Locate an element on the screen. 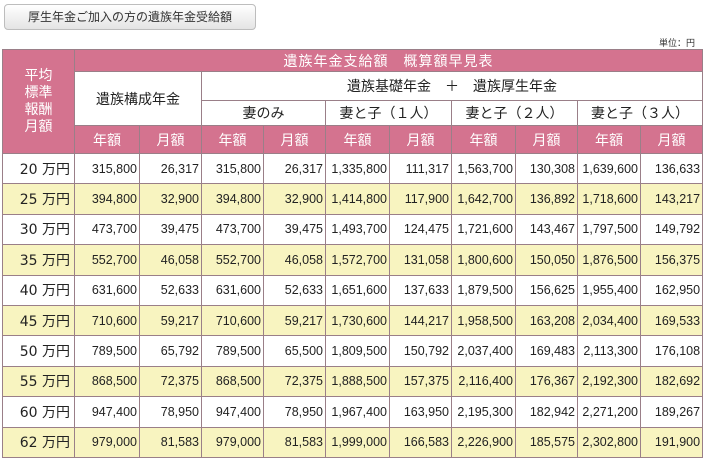  header-wife-child-3: 妻と子（３人） is located at coordinates (640, 113).